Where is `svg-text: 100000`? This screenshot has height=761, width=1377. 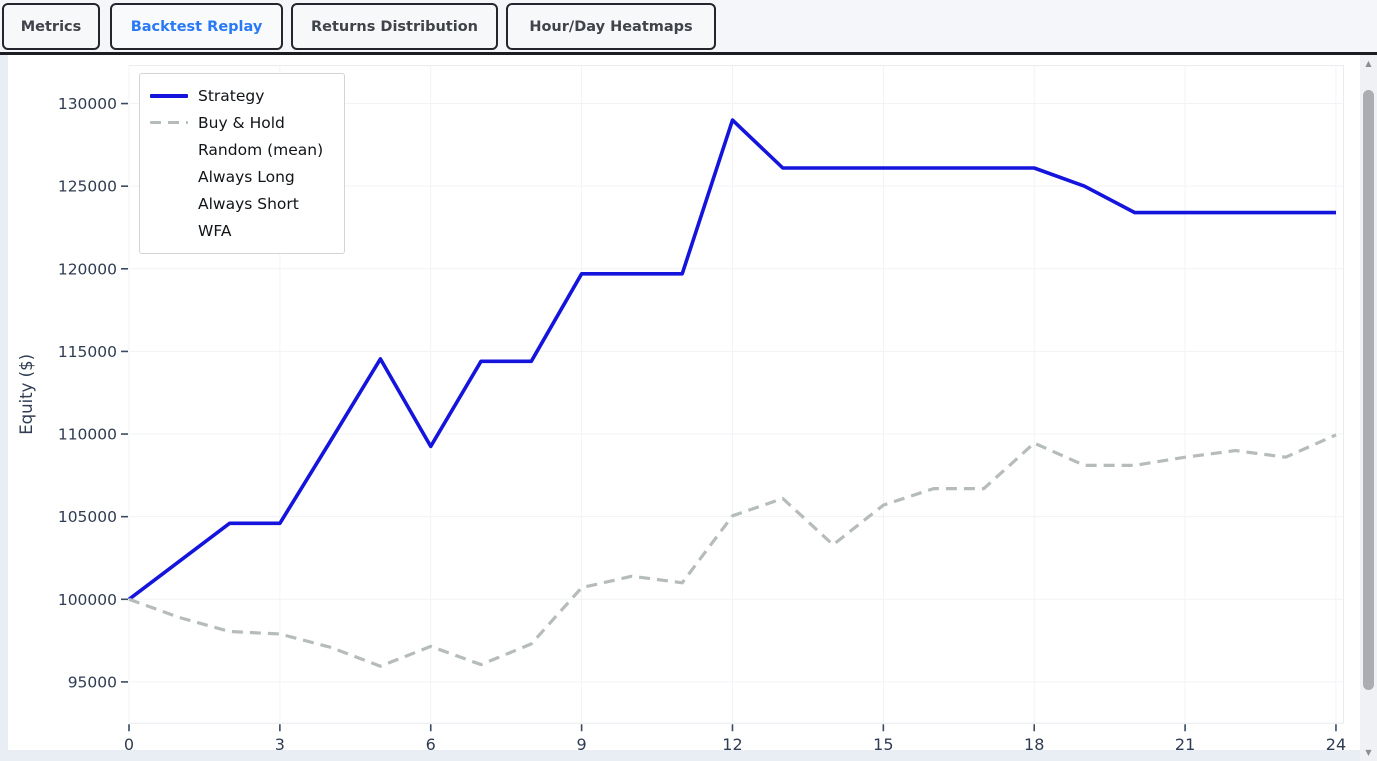 svg-text: 100000 is located at coordinates (87, 600).